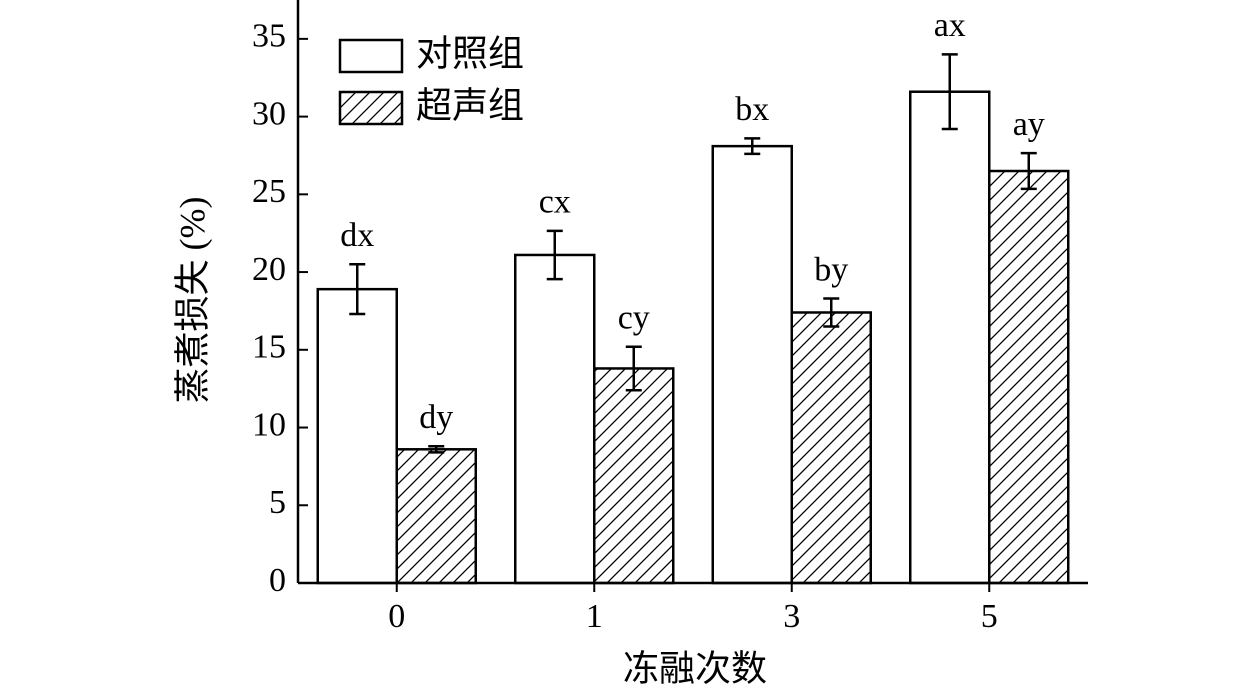  What do you see at coordinates (357, 235) in the screenshot?
I see `significance-label: dx` at bounding box center [357, 235].